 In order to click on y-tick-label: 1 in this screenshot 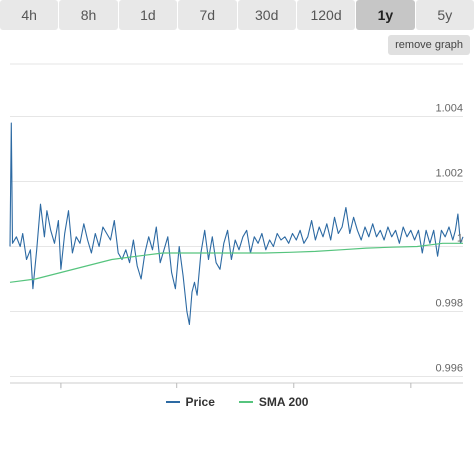, I will do `click(460, 239)`.